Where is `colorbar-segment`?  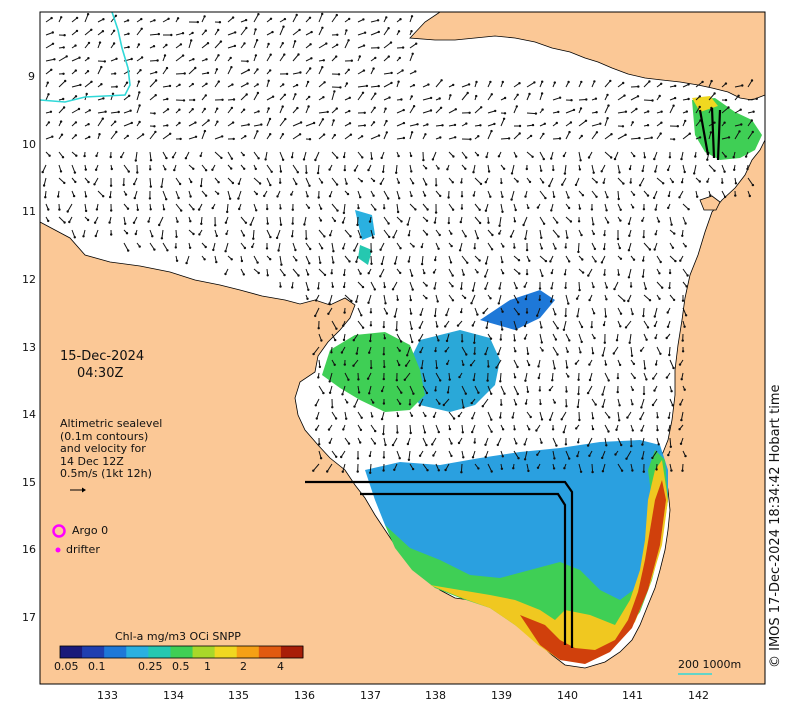
colorbar-segment is located at coordinates (226, 652).